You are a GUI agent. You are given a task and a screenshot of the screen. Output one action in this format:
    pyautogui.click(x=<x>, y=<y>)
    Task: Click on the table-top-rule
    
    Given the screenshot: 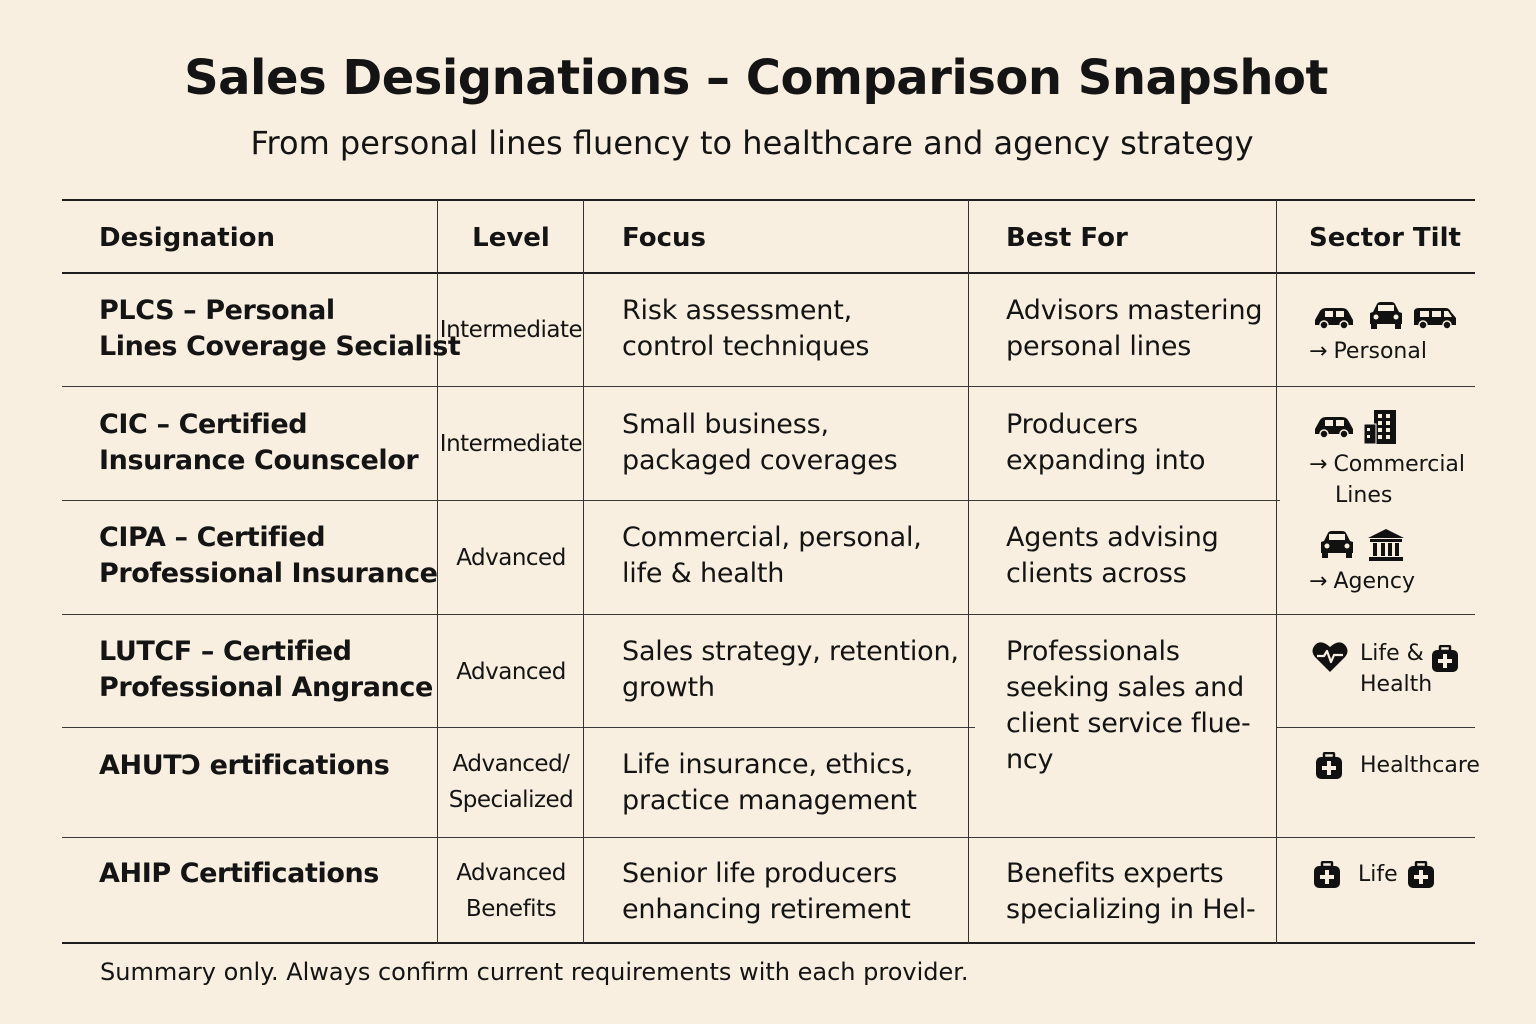 What is the action you would take?
    pyautogui.click(x=768, y=200)
    